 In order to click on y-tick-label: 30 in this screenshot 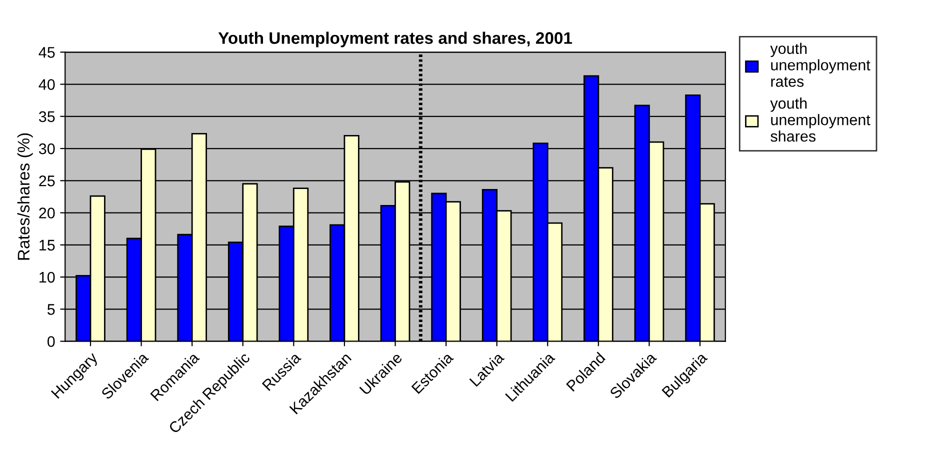, I will do `click(46, 148)`.